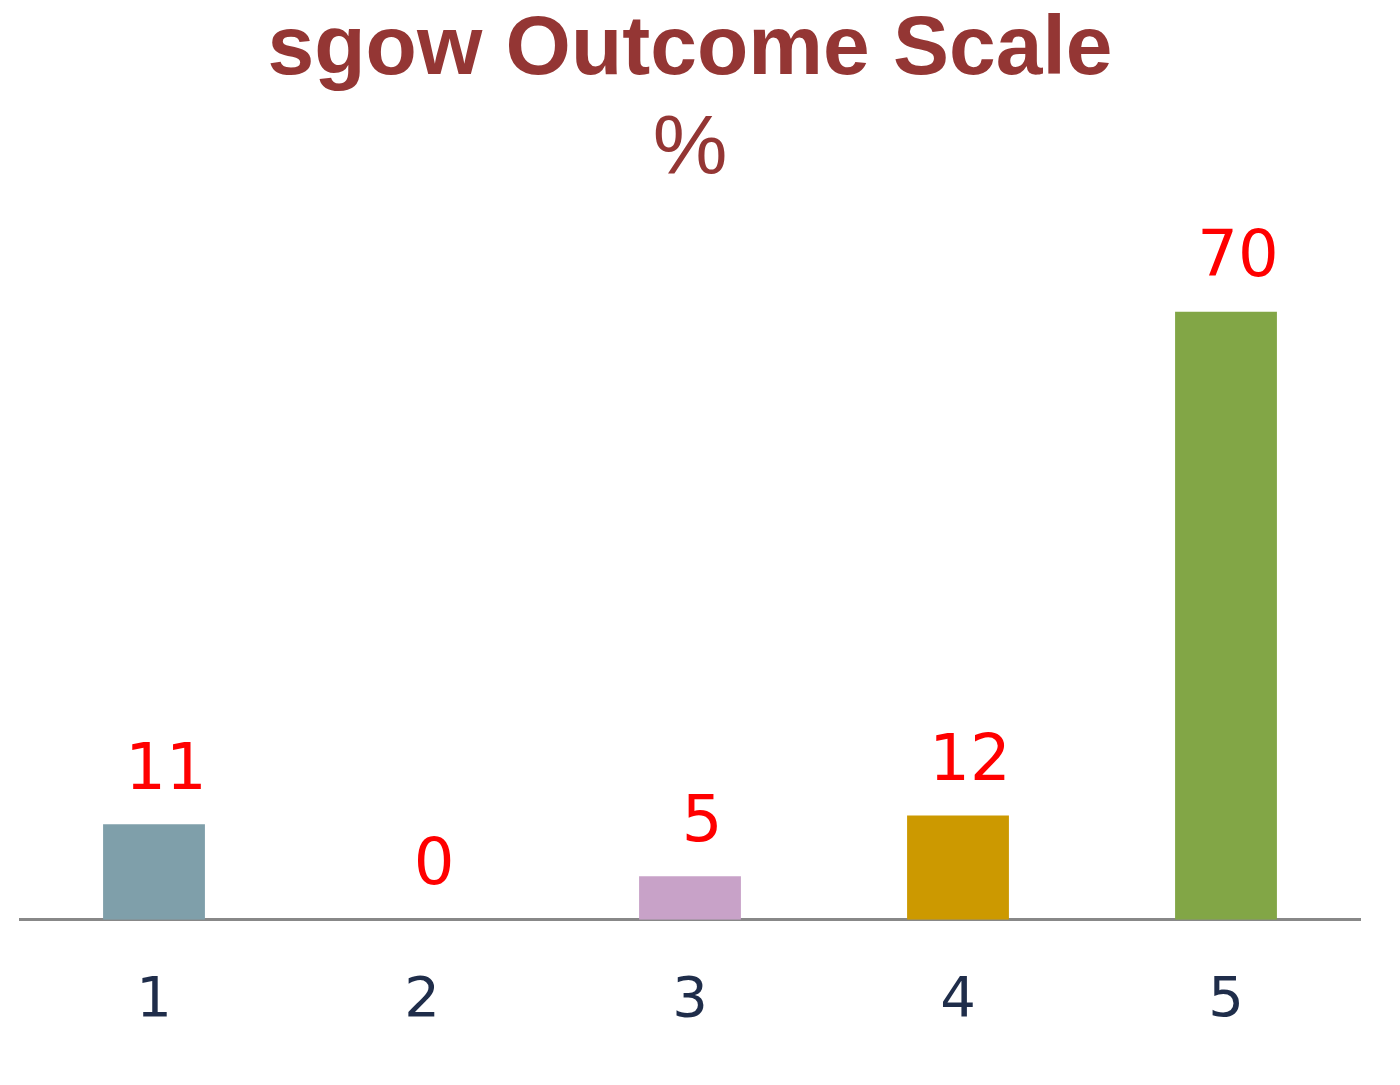  I want to click on data-label: 5, so click(702, 818).